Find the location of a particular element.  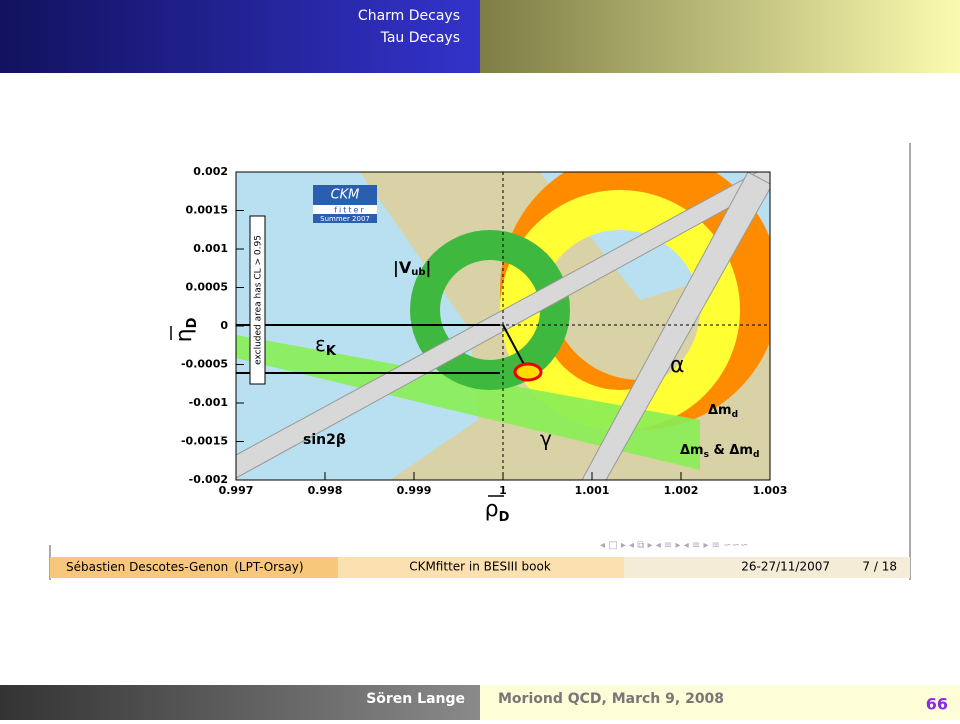

header-item: Tau Decays is located at coordinates (420, 38).